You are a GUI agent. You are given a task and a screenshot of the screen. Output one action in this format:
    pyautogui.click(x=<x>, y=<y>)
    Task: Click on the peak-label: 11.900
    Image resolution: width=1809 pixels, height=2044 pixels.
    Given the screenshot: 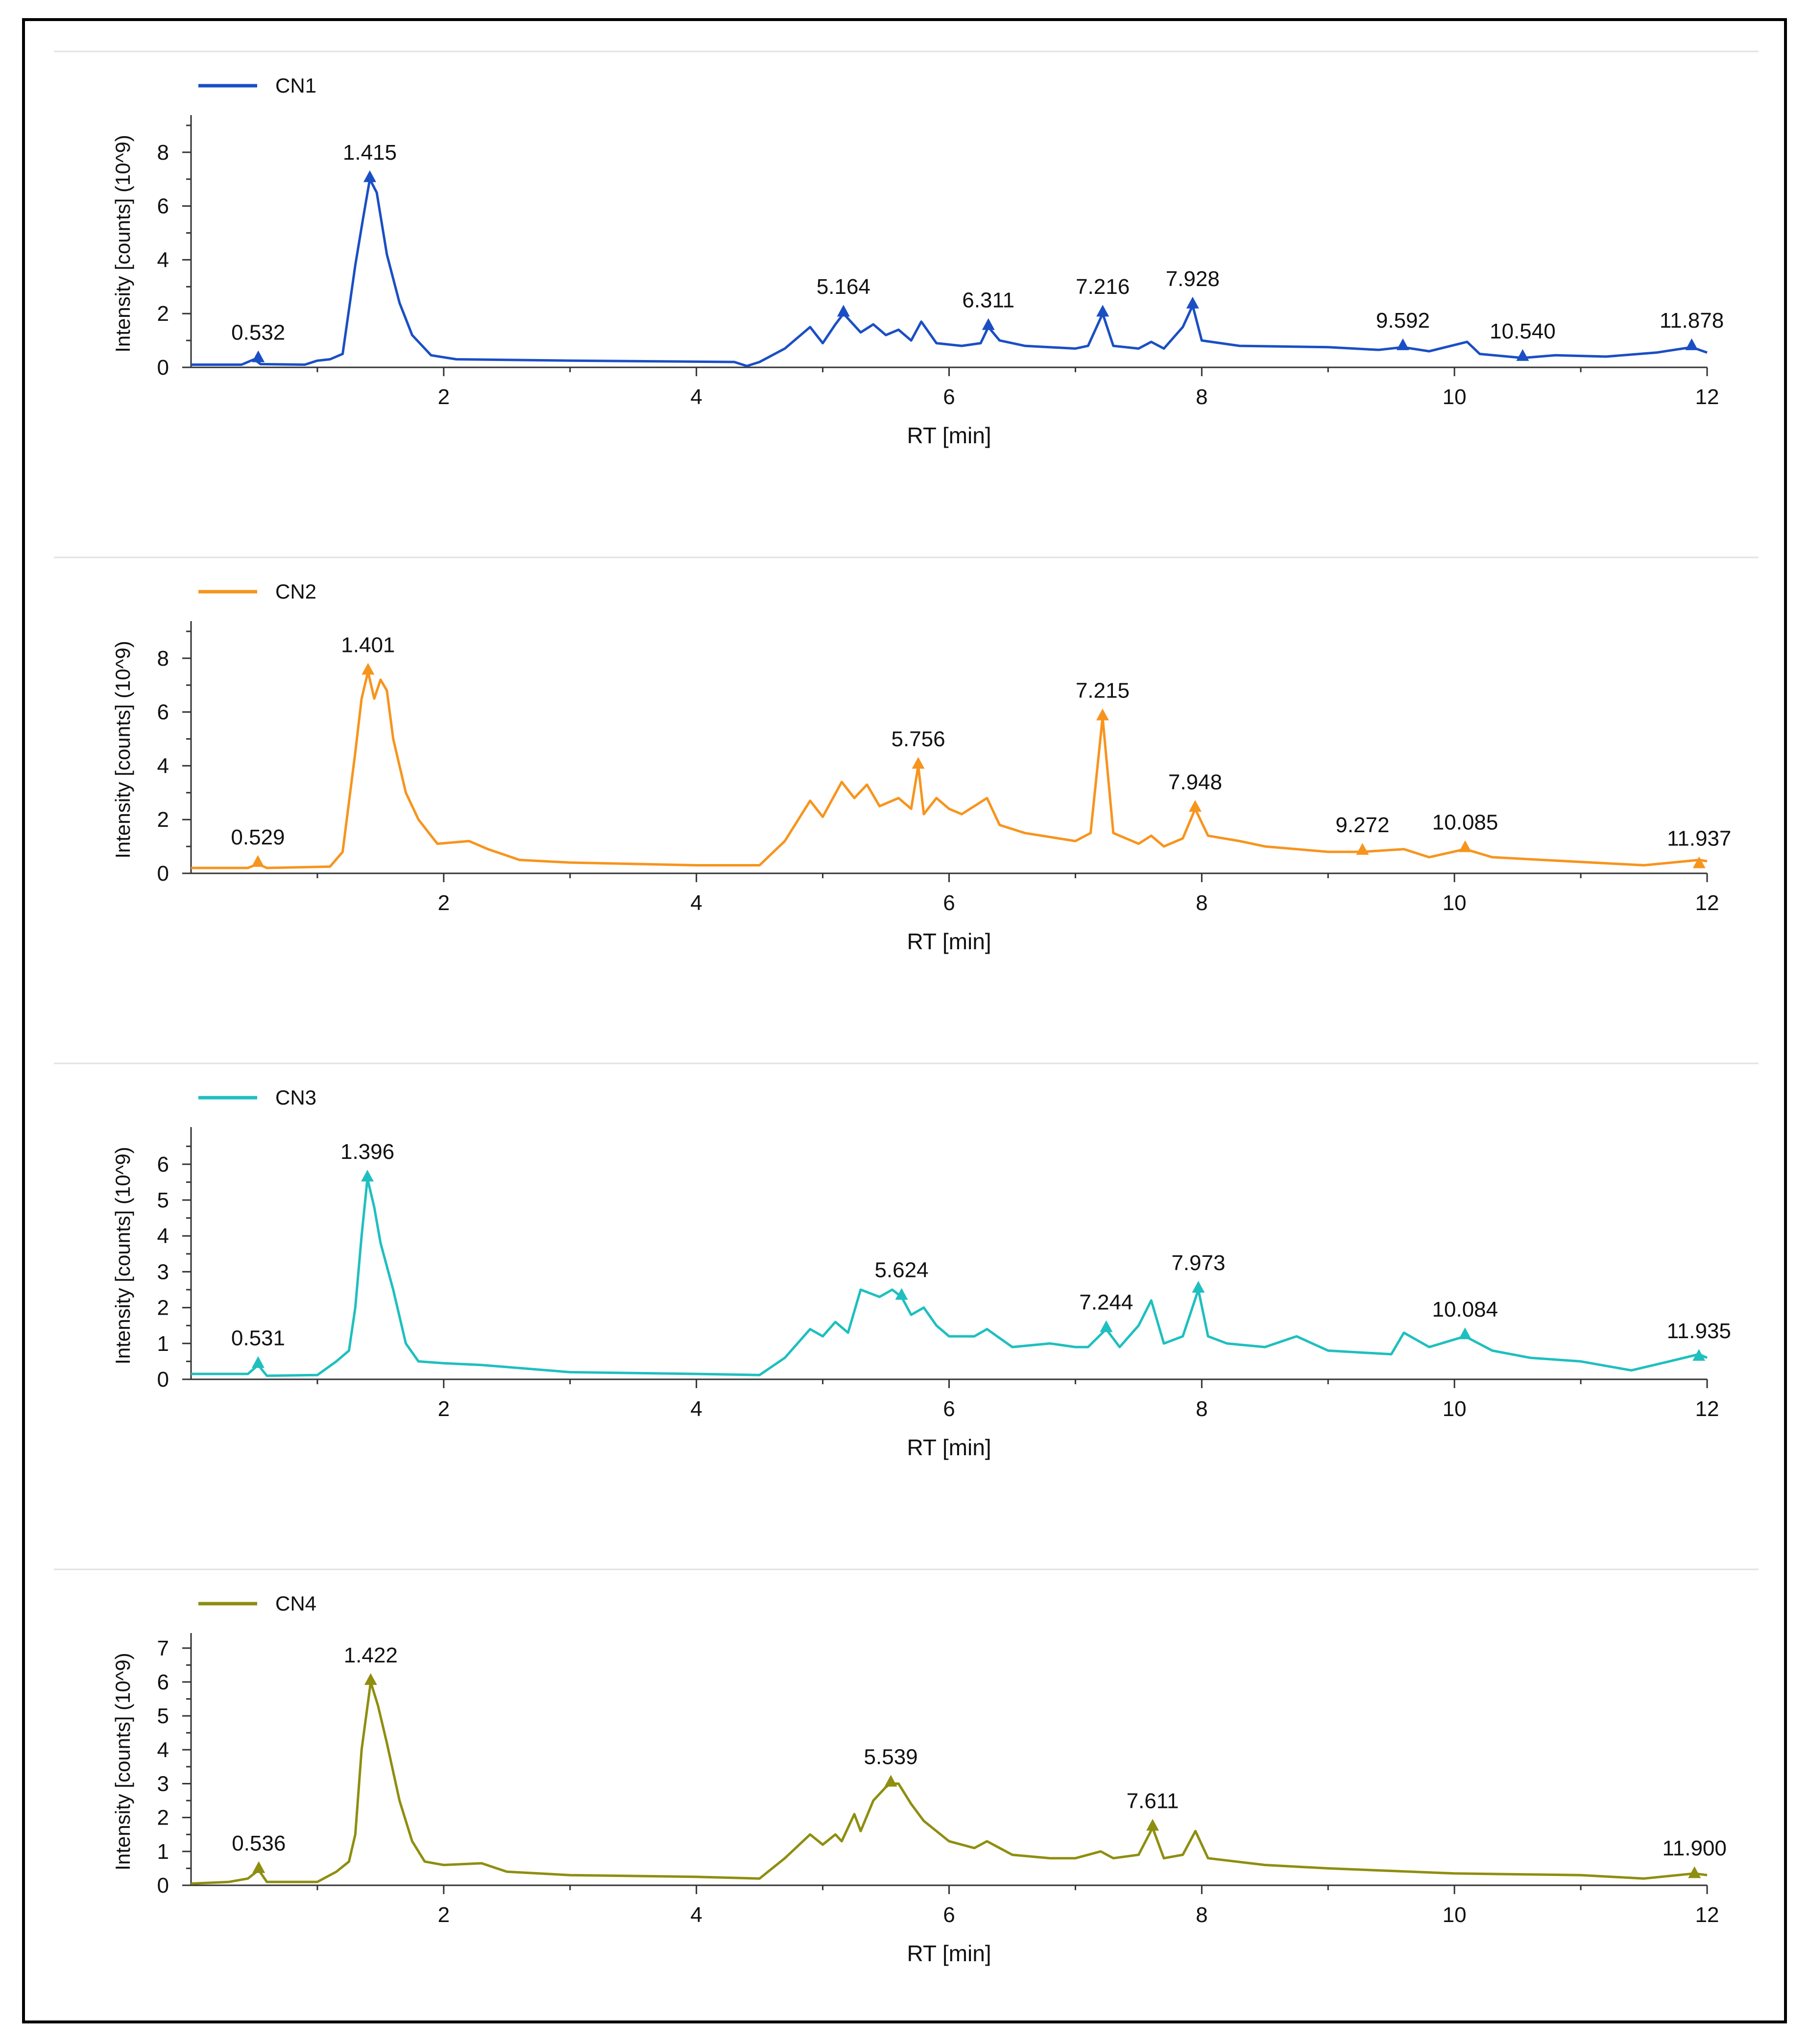 What is the action you would take?
    pyautogui.click(x=1695, y=1848)
    